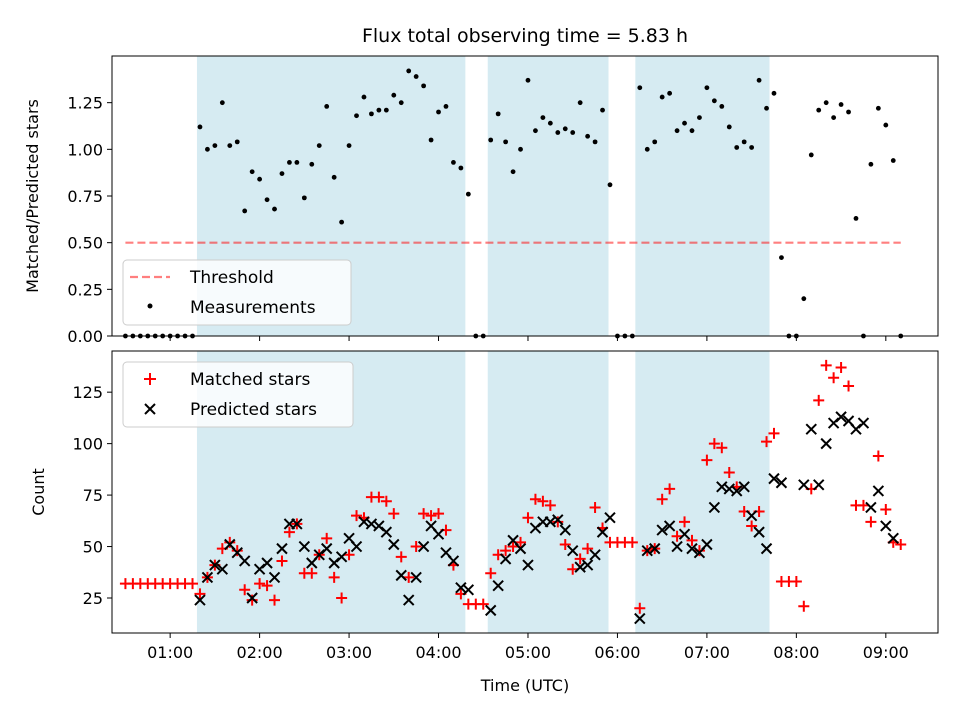 The height and width of the screenshot is (720, 960). Describe the element at coordinates (85, 336) in the screenshot. I see `ratio-y-tick-label: 0.00` at that location.